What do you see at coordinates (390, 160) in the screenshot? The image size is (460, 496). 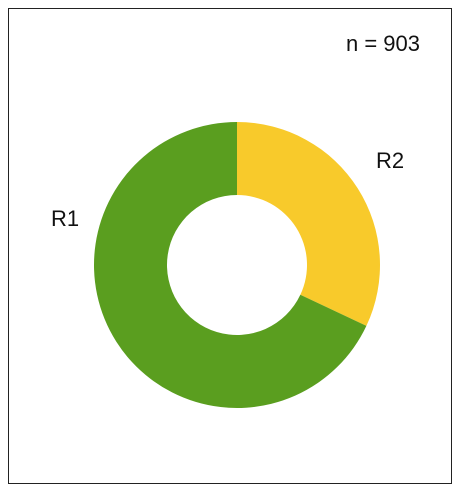 I see `slice-label: R2` at bounding box center [390, 160].